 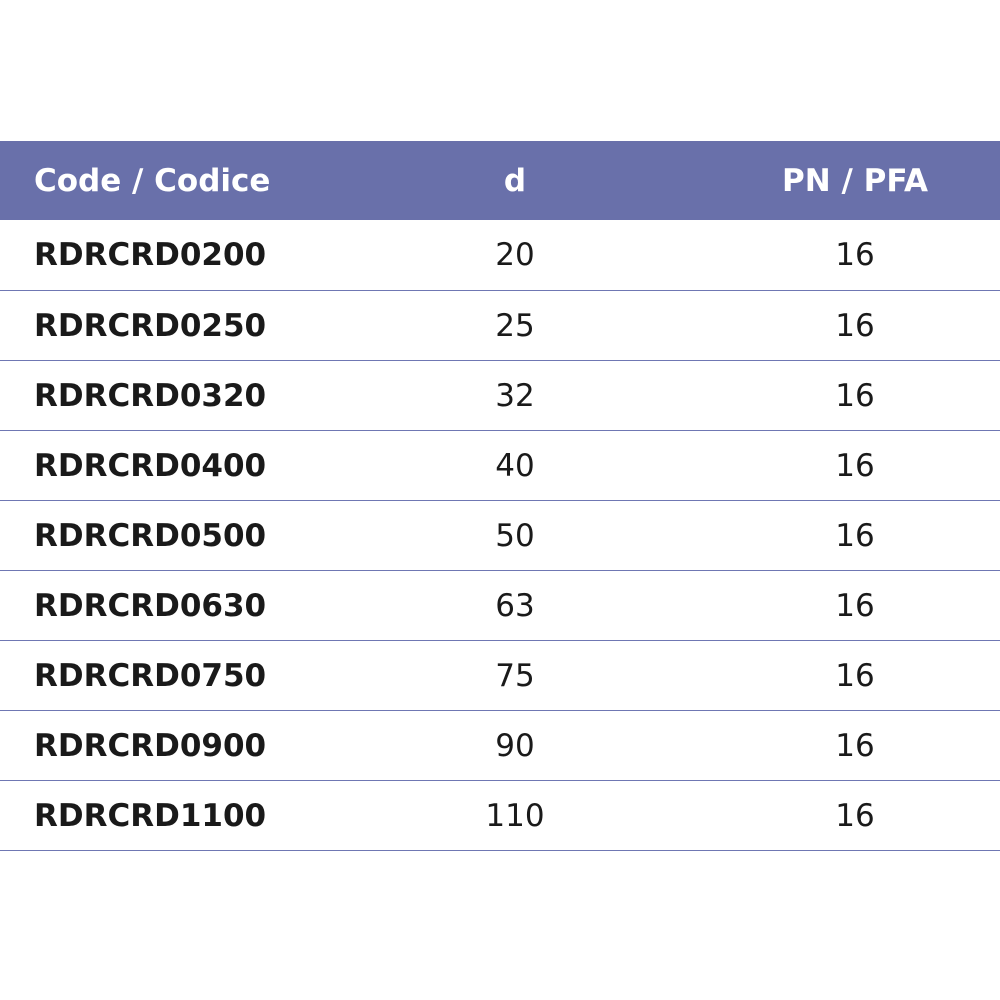 I want to click on row-d: 63, so click(x=515, y=605).